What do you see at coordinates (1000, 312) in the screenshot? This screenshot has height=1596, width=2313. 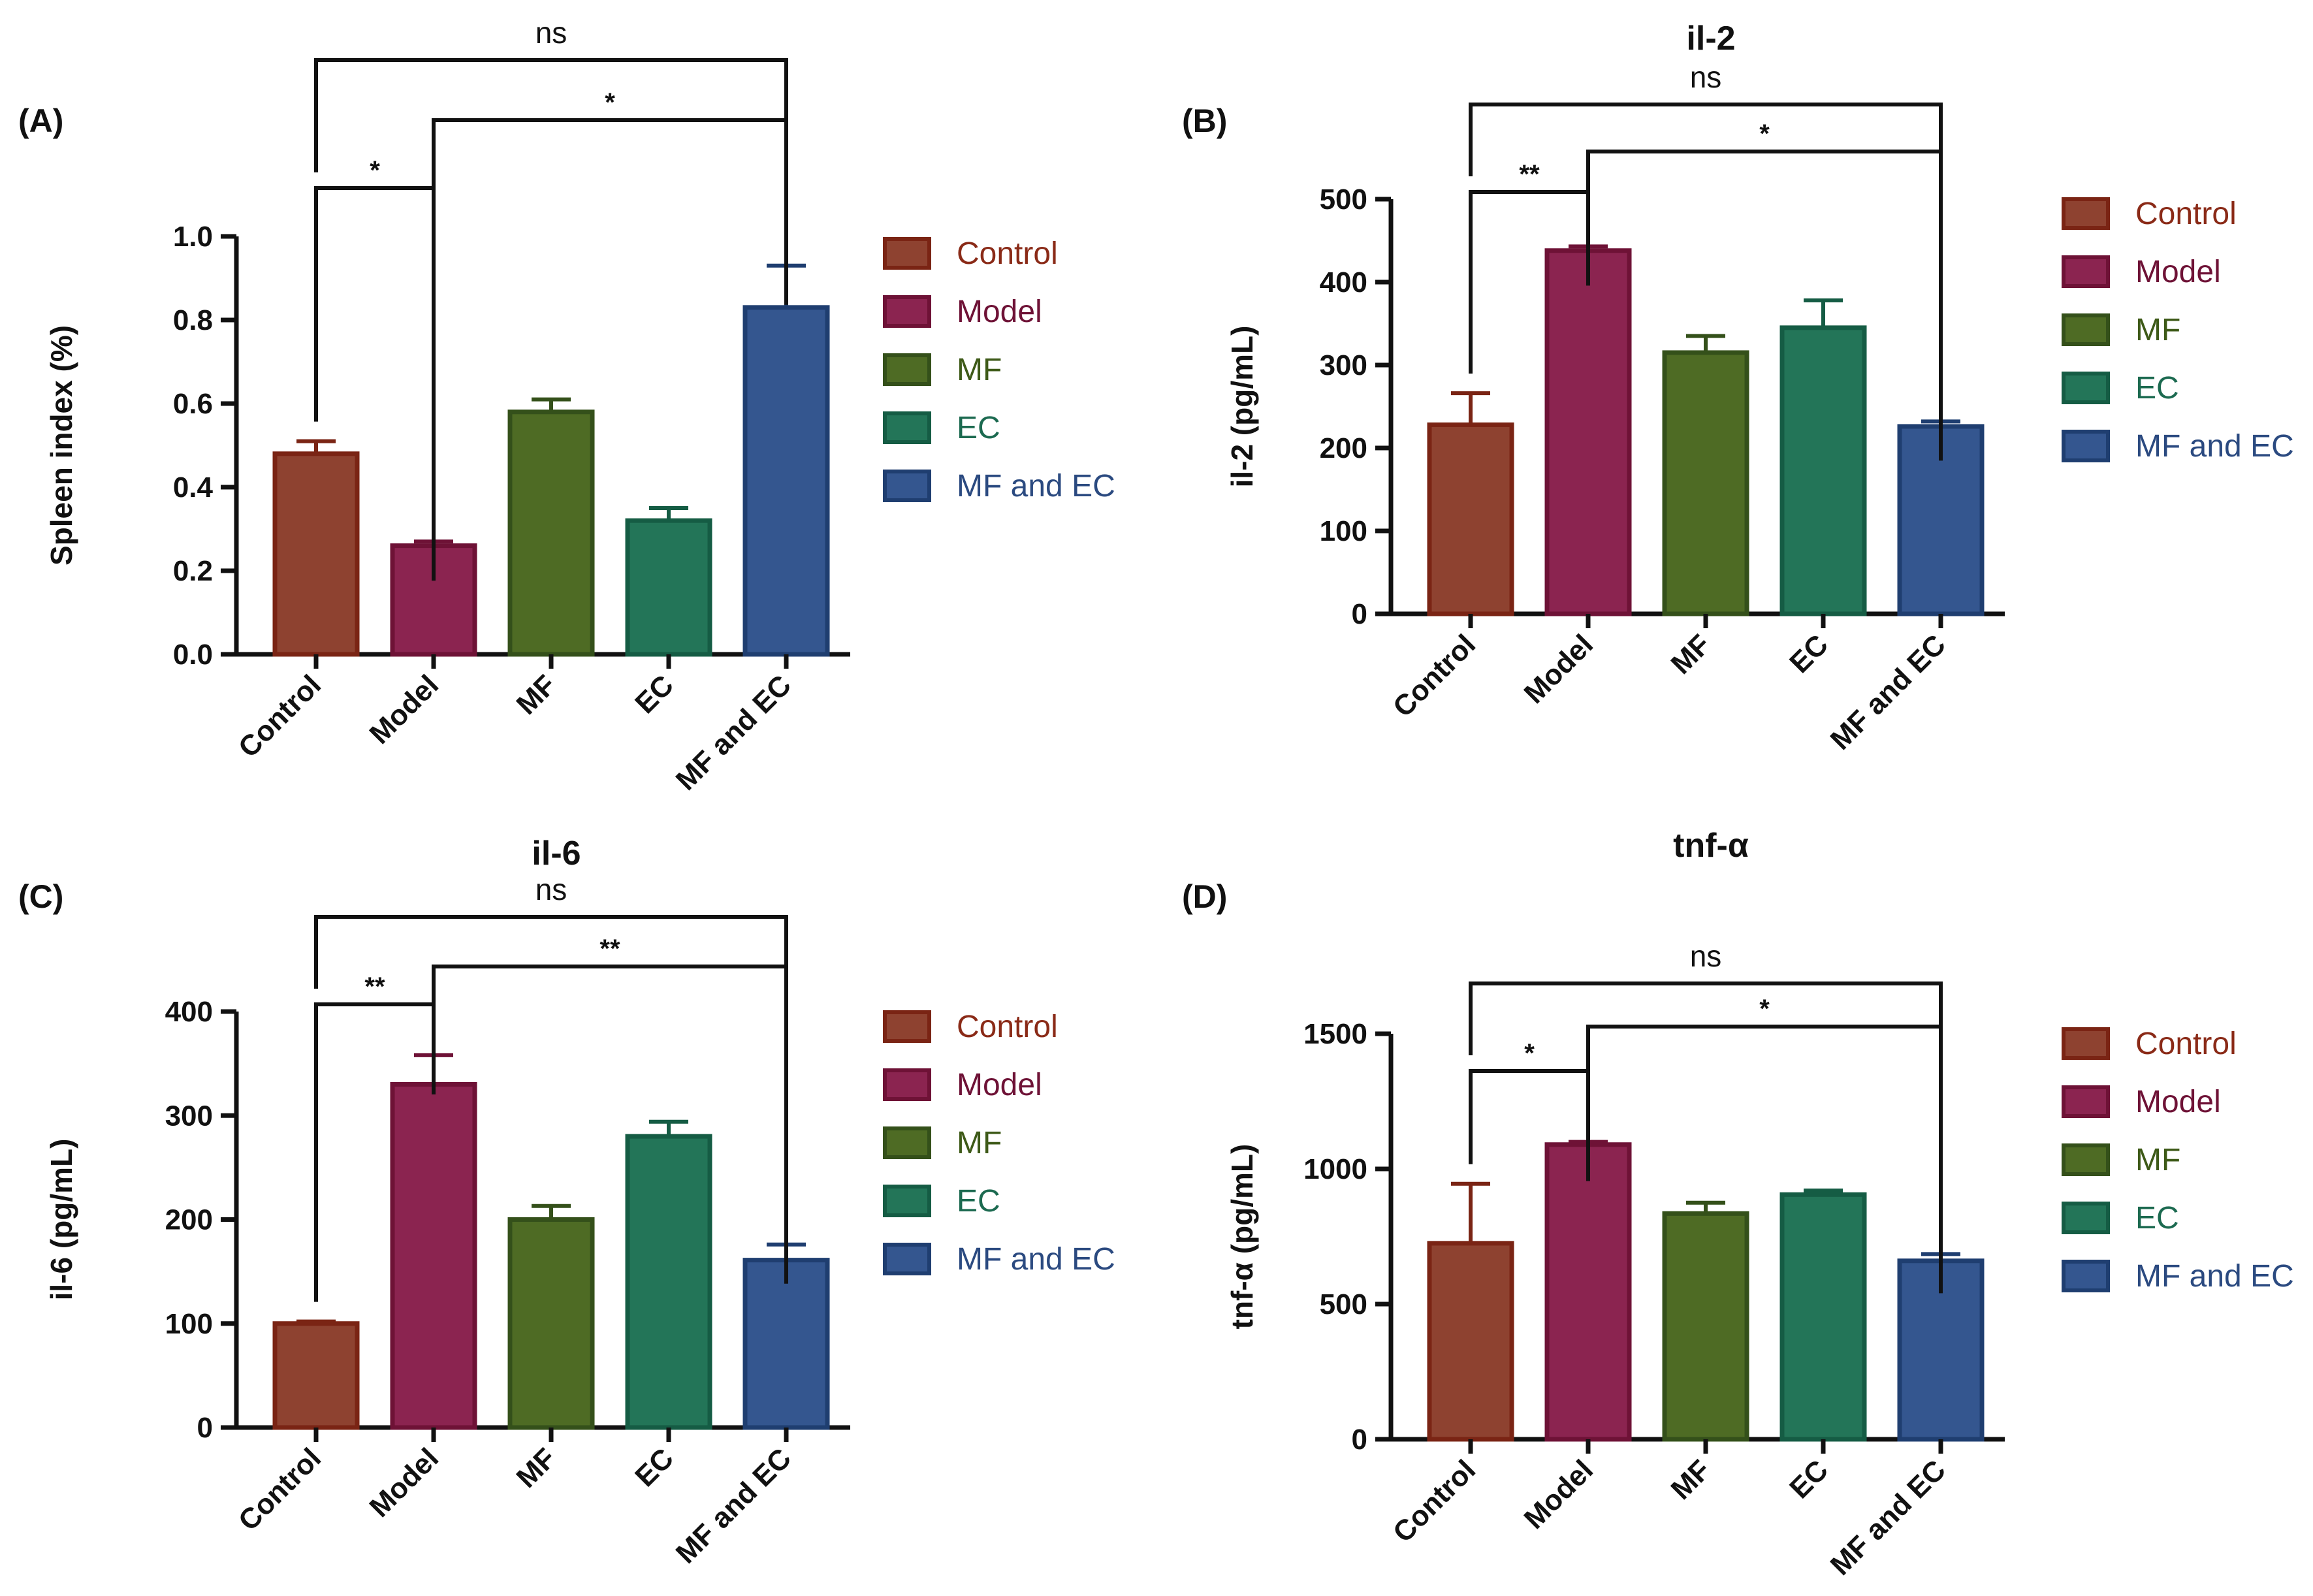 I see `legend-label-model: Model` at bounding box center [1000, 312].